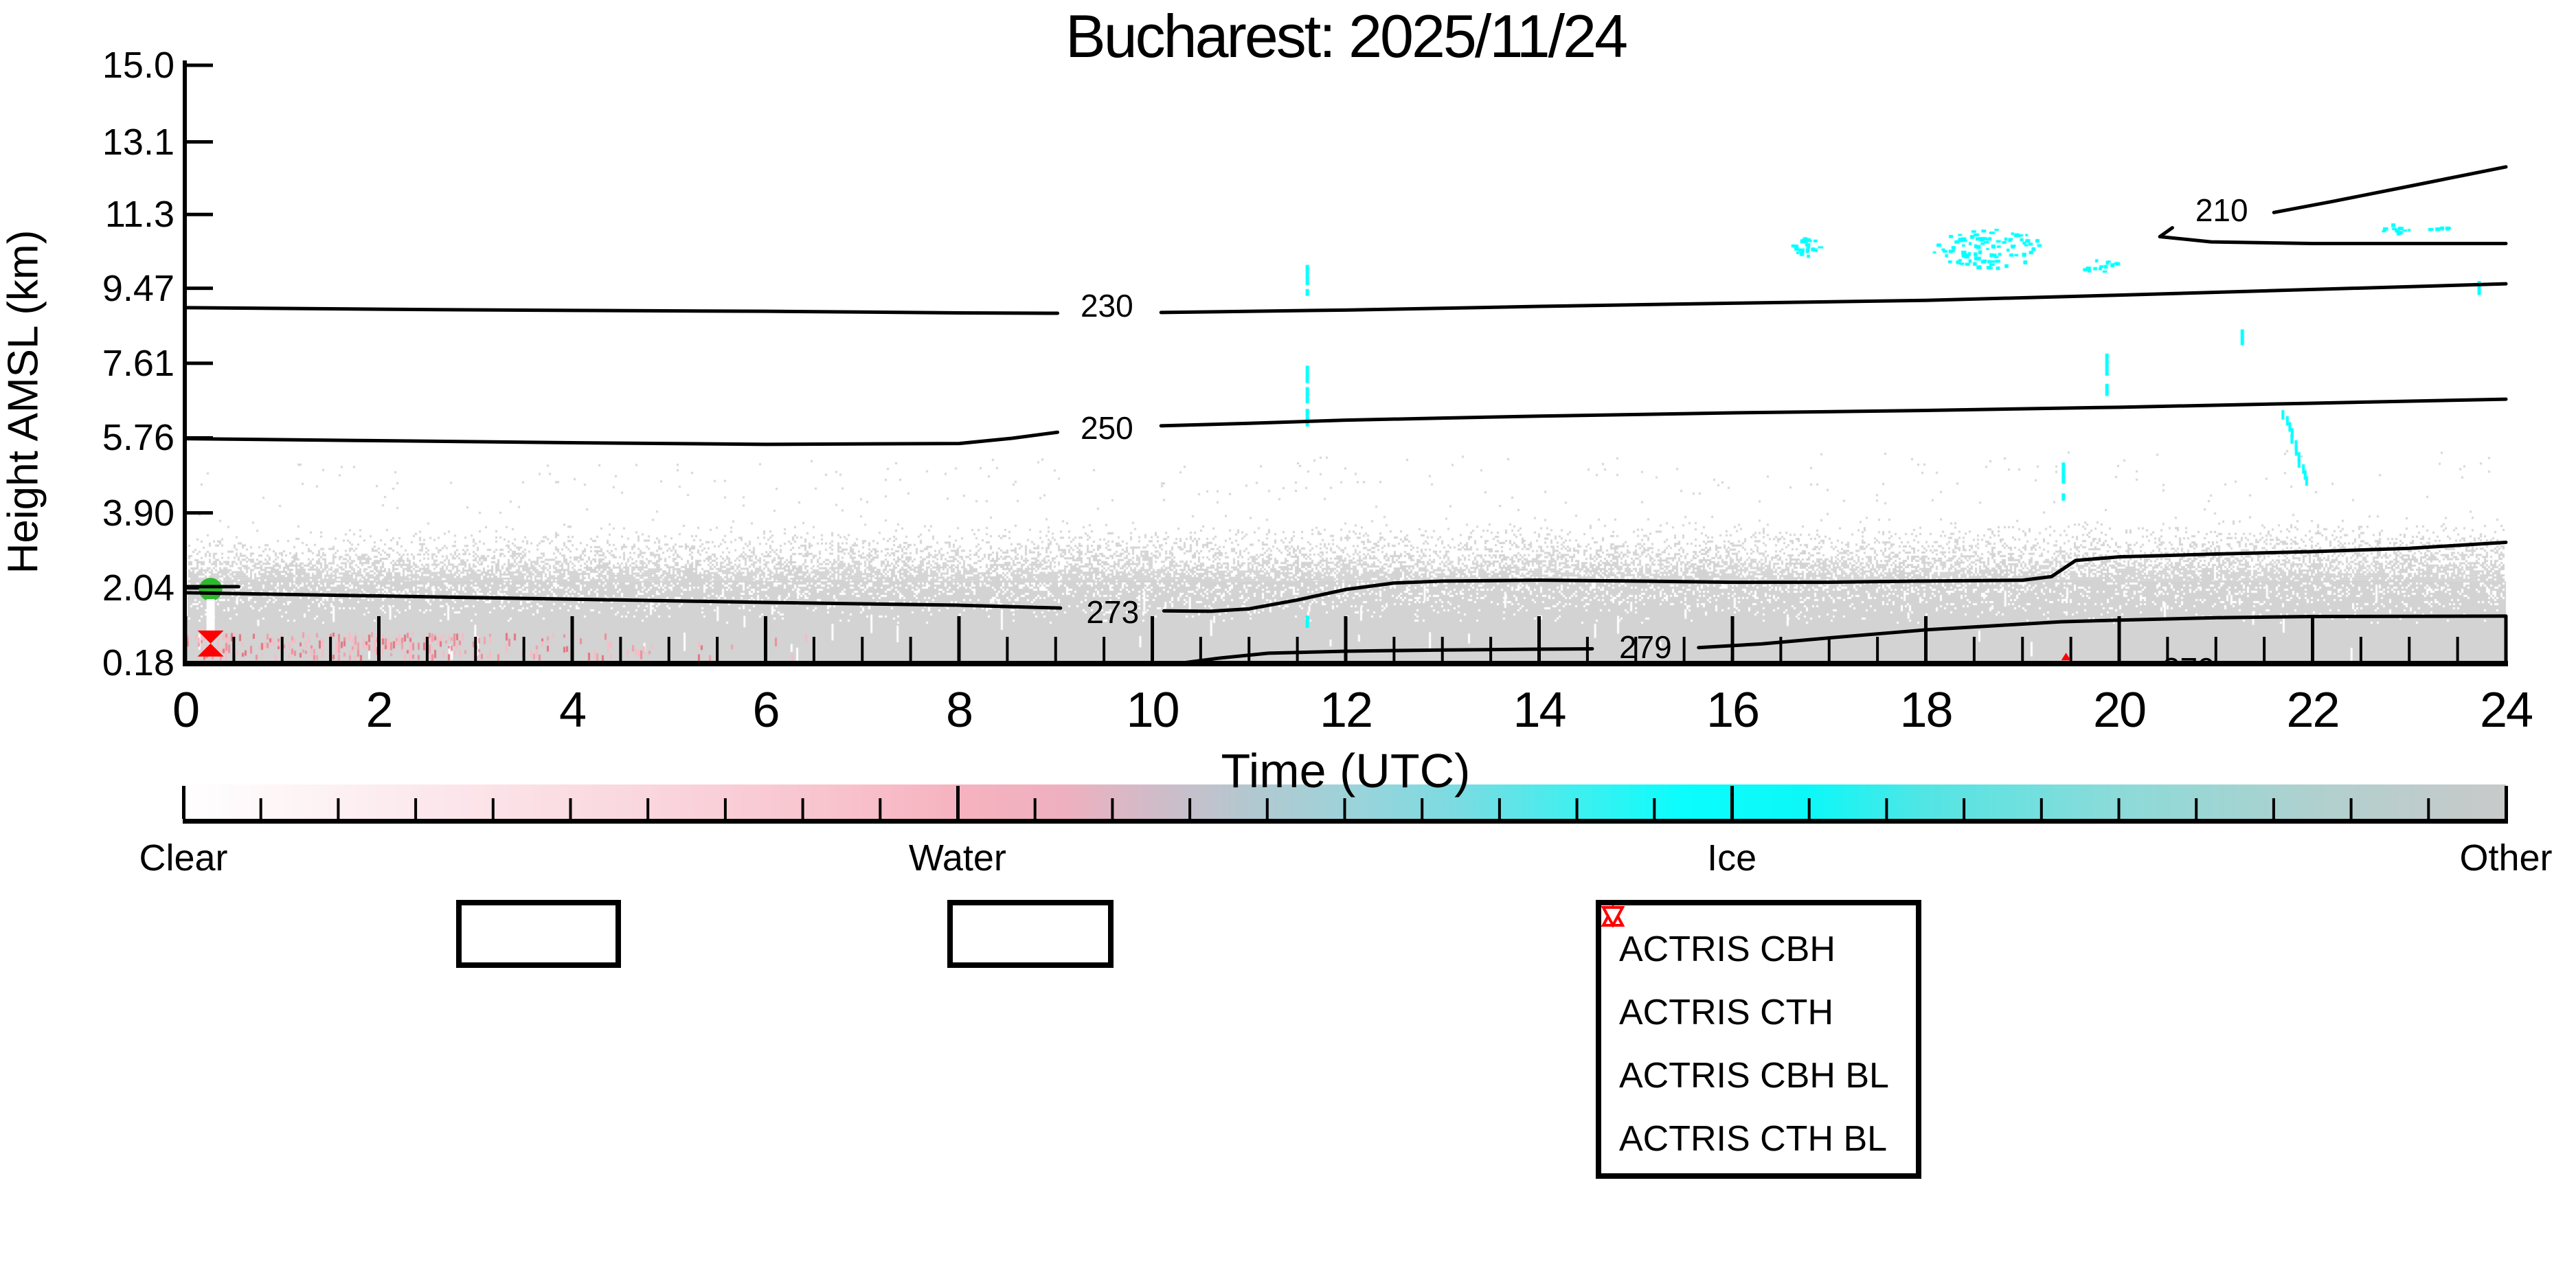 This screenshot has height=1288, width=2576. What do you see at coordinates (1346, 771) in the screenshot?
I see `x-axis-label: Time (UTC)` at bounding box center [1346, 771].